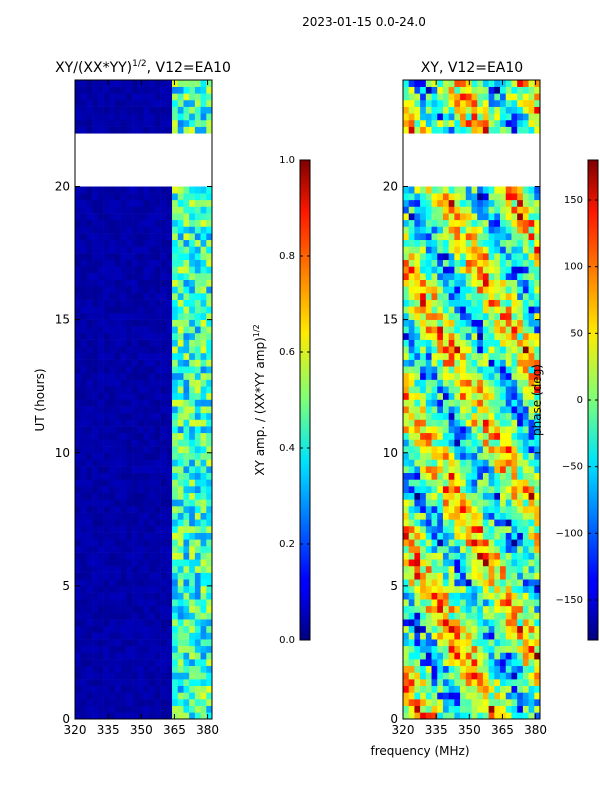 Image resolution: width=600 pixels, height=800 pixels. I want to click on x-tick-label: 380, so click(535, 730).